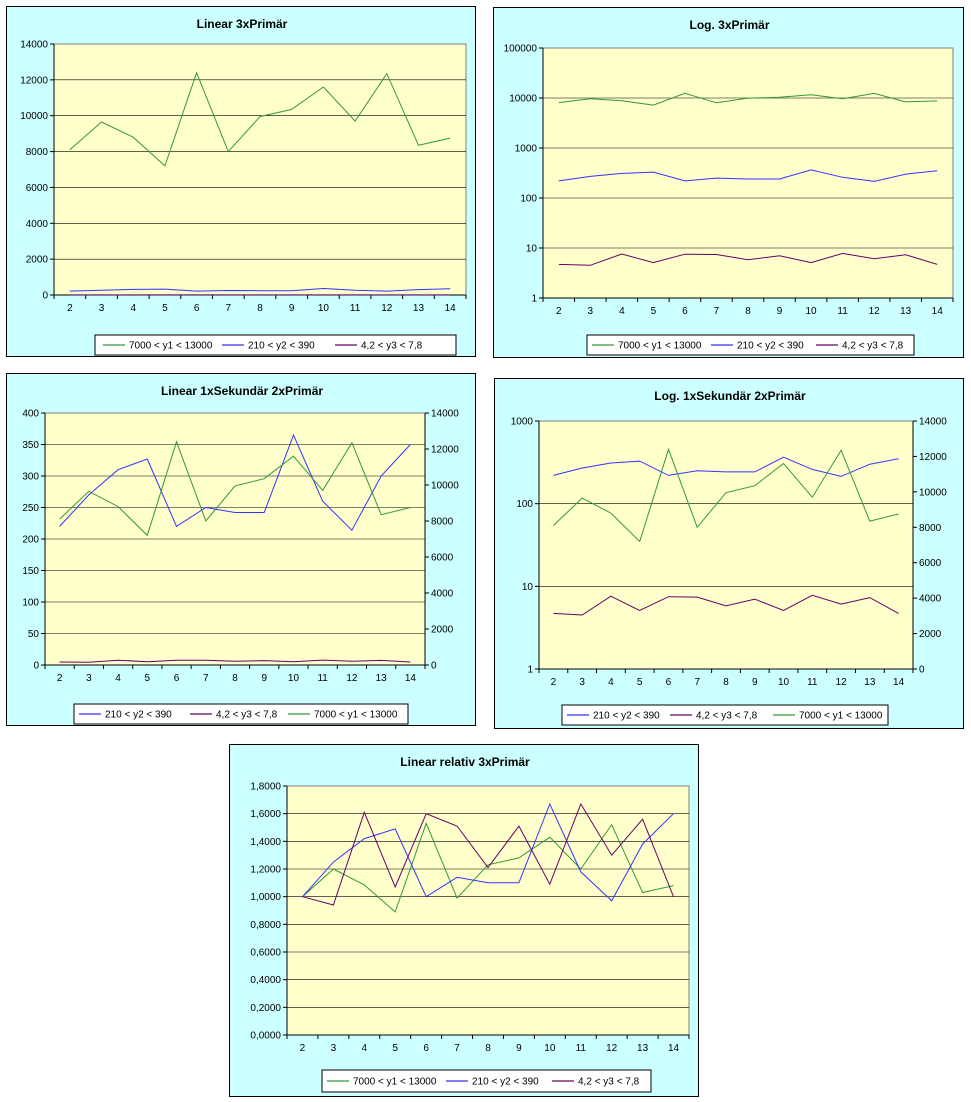  What do you see at coordinates (730, 396) in the screenshot?
I see `chart-title: Log. 1xSekundär 2xPrimär` at bounding box center [730, 396].